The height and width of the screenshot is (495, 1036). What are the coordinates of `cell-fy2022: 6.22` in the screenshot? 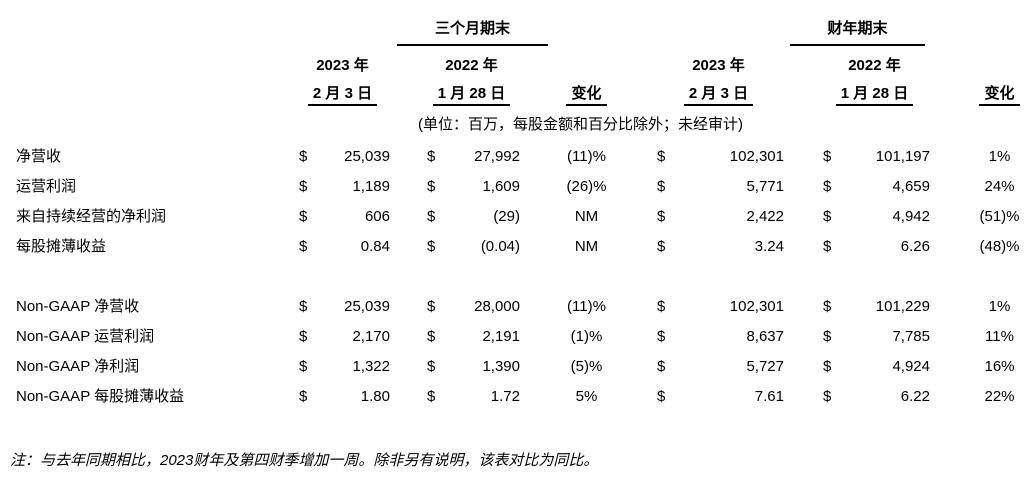 It's located at (915, 396).